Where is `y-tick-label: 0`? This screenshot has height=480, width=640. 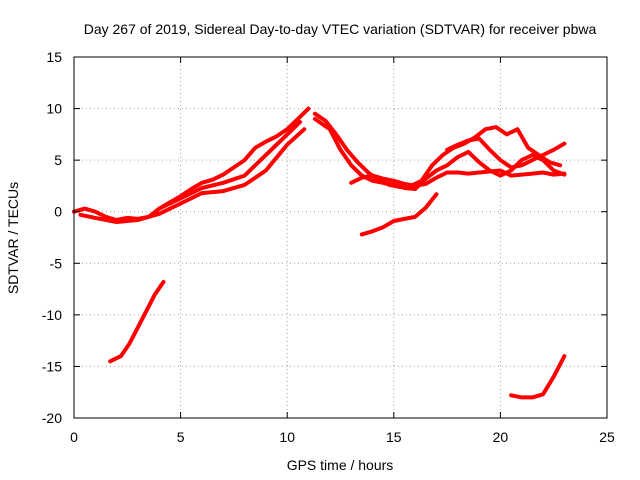
y-tick-label: 0 is located at coordinates (58, 212).